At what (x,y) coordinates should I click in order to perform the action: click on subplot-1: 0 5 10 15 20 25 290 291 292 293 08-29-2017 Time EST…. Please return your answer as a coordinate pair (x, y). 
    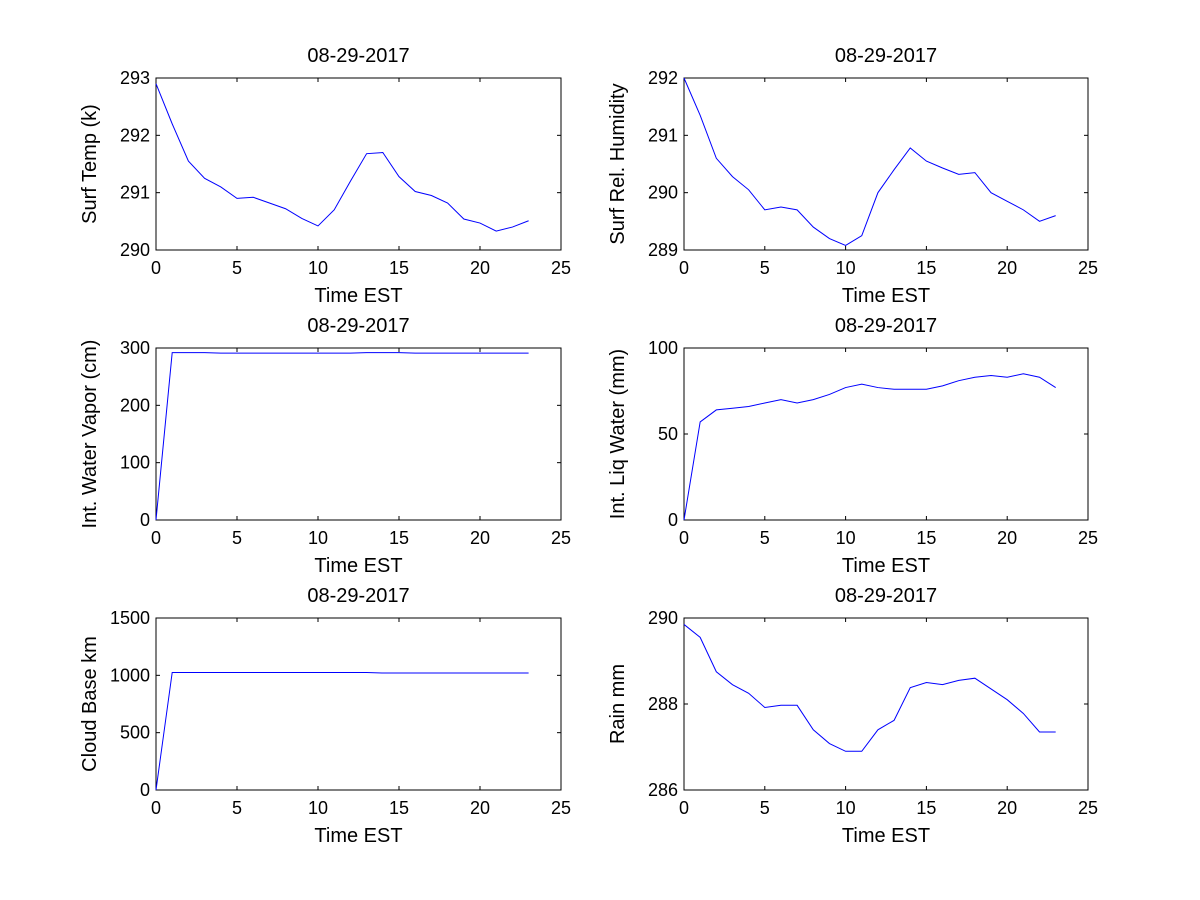
    Looking at the image, I should click on (325, 176).